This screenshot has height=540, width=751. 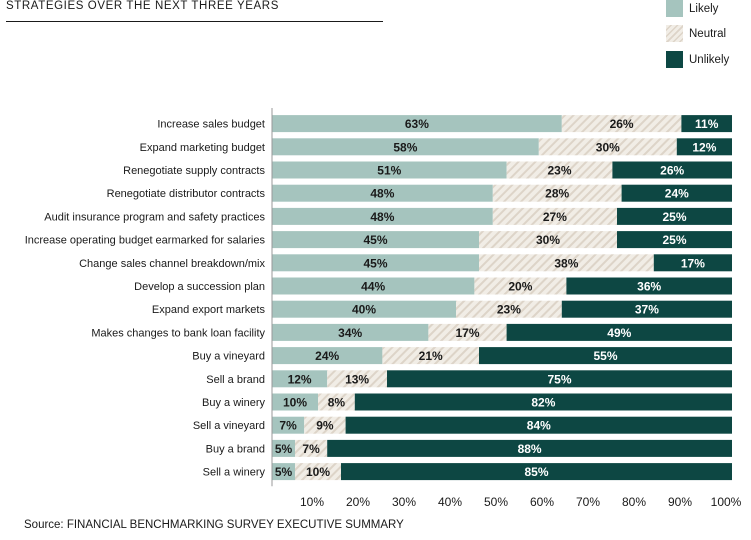 I want to click on category-label: Sell a vineyard, so click(x=229, y=426).